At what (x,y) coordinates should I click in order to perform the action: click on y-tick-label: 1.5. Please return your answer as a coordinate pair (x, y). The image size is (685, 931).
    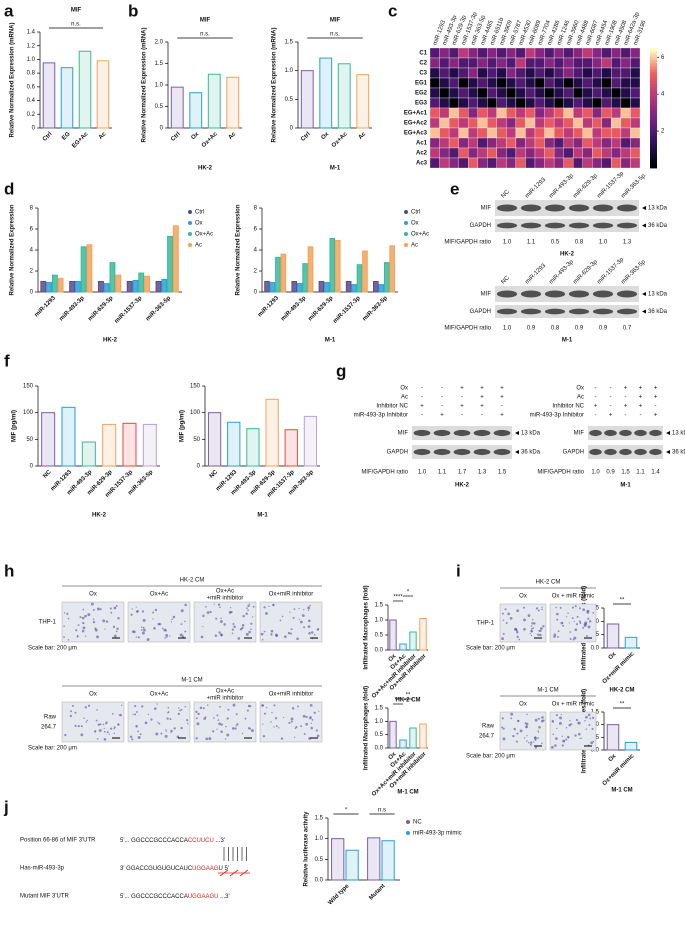
    Looking at the image, I should click on (379, 606).